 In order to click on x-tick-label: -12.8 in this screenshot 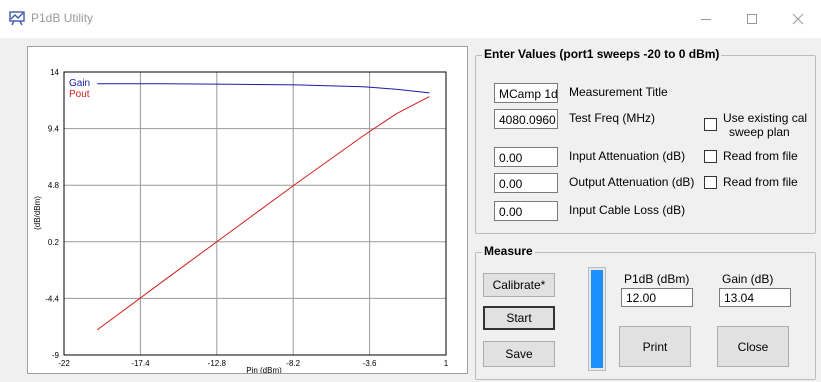, I will do `click(217, 363)`.